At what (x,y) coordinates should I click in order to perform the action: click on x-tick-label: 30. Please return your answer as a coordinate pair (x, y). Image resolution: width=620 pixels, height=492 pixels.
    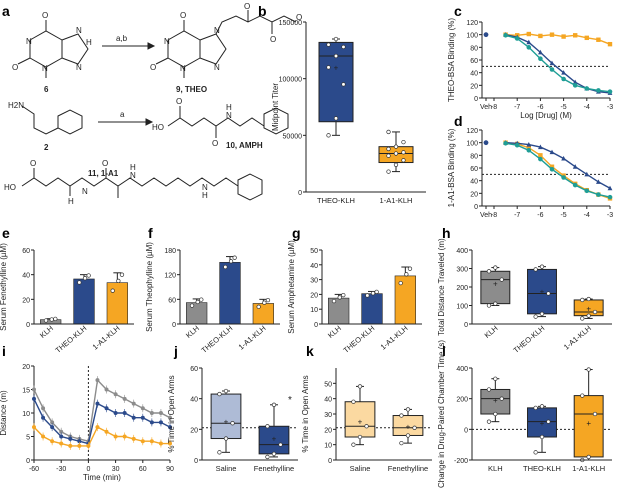
    Looking at the image, I should click on (116, 469).